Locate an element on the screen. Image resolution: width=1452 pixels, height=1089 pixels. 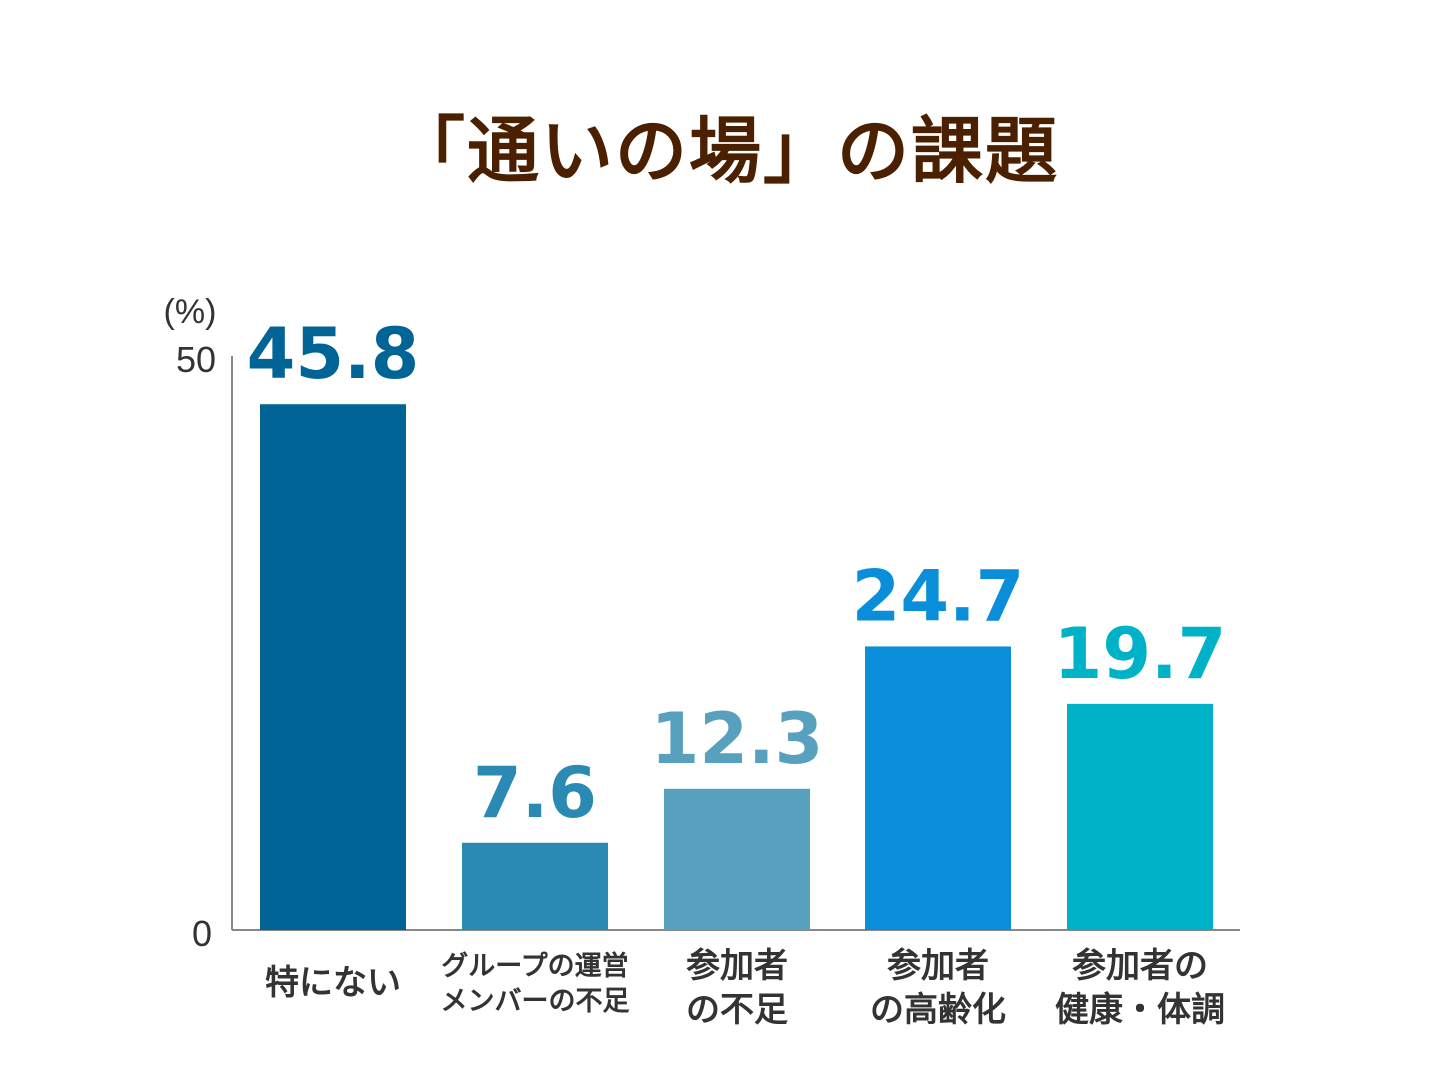
y-tick-label-0: 0 is located at coordinates (202, 933).